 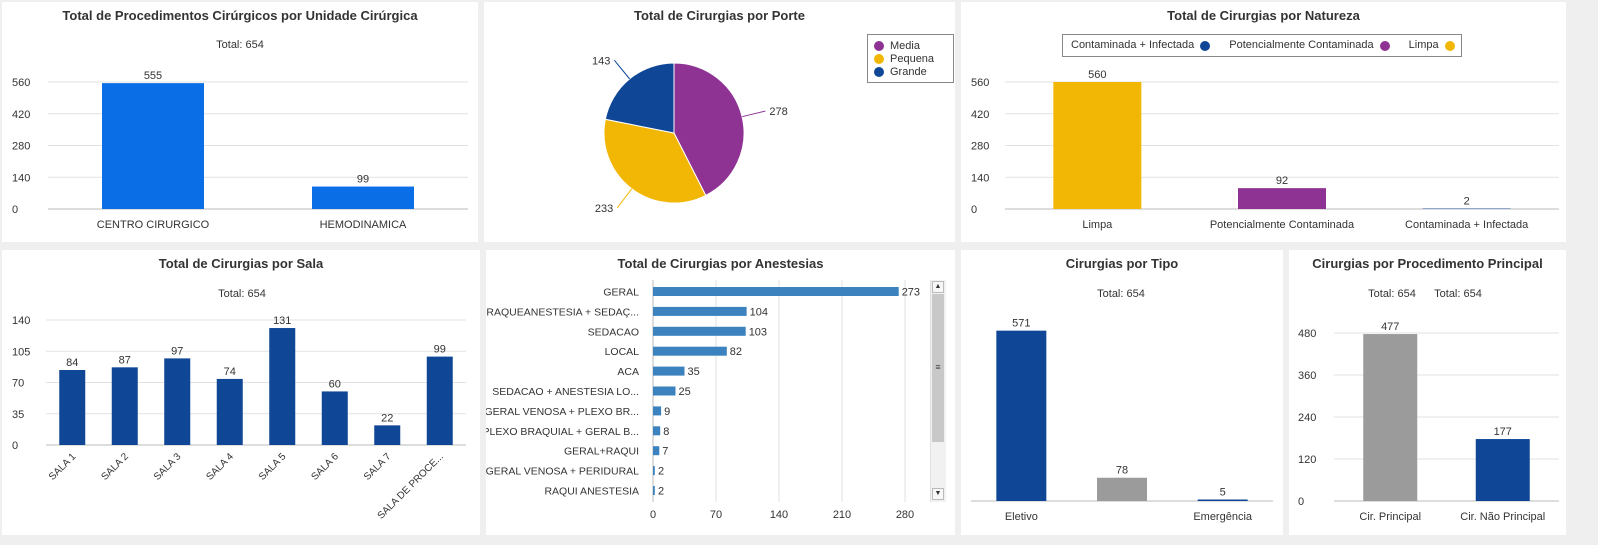 What do you see at coordinates (1282, 181) in the screenshot?
I see `data-label: 92` at bounding box center [1282, 181].